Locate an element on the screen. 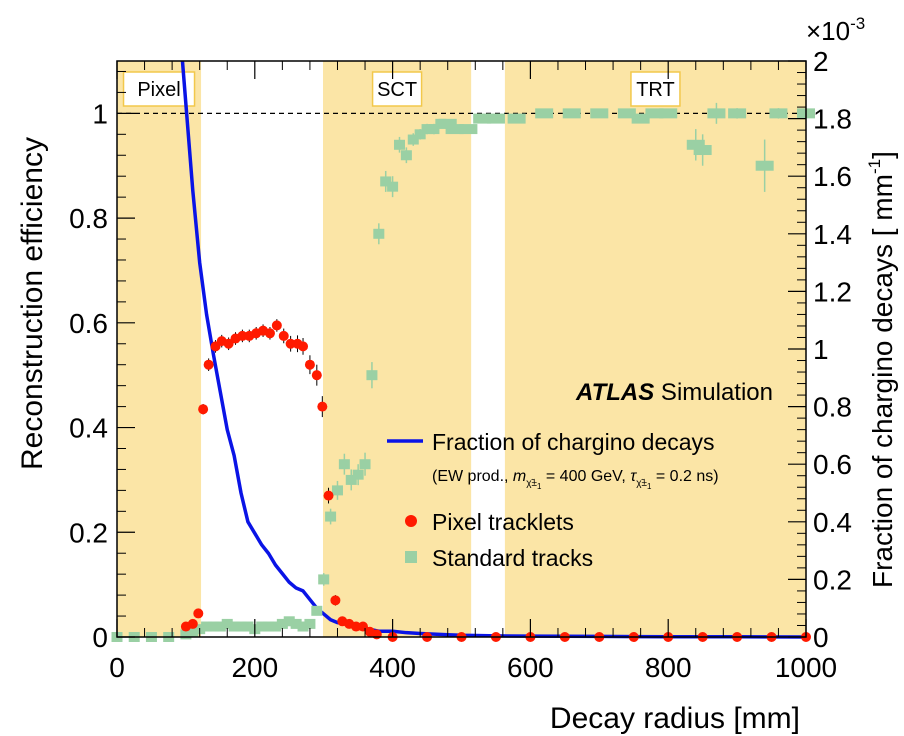  legend-note-m: m is located at coordinates (519, 476).